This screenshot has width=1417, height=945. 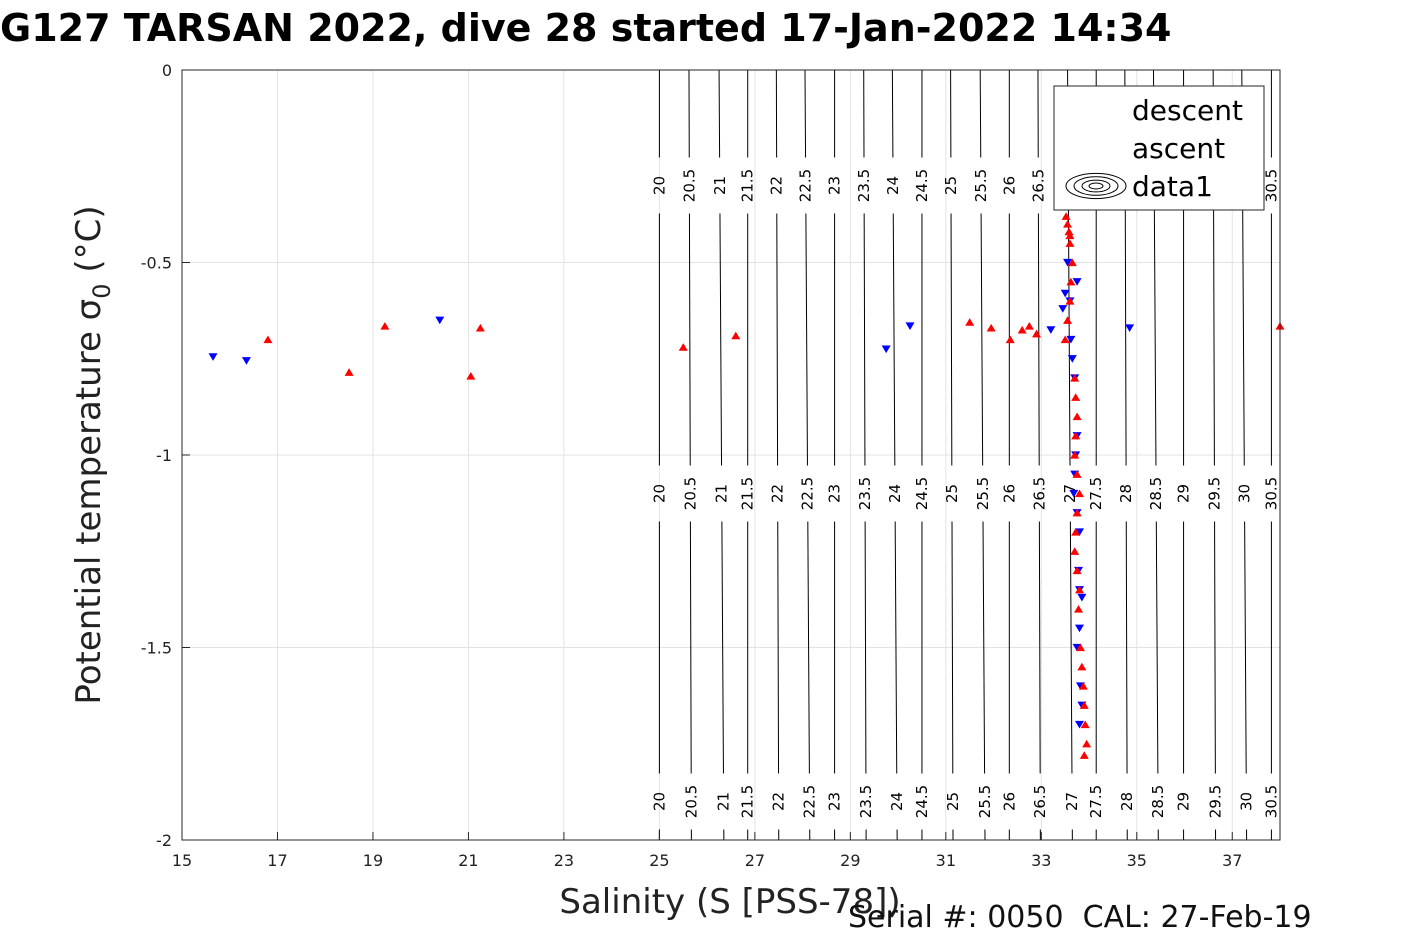 I want to click on x-tick-label: 37, so click(x=1232, y=860).